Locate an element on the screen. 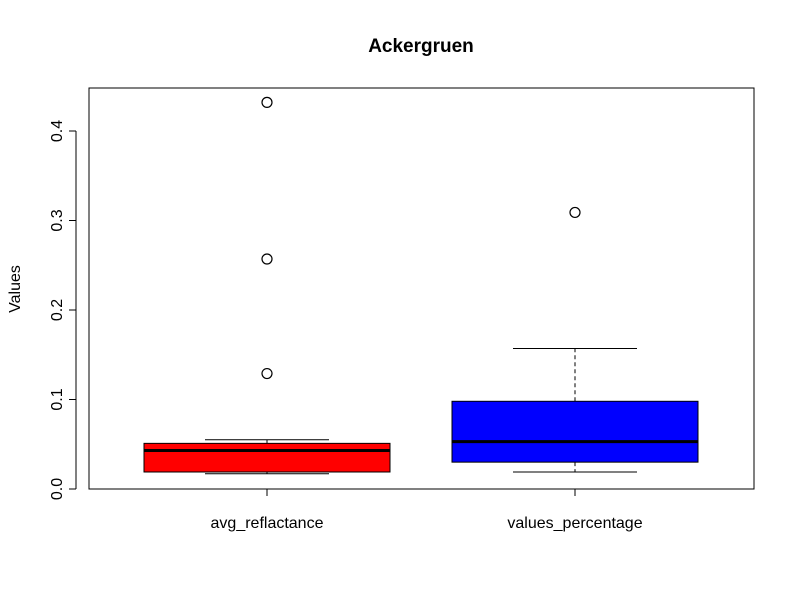 The width and height of the screenshot is (800, 600). x-tick-label: avg_reflactance is located at coordinates (267, 523).